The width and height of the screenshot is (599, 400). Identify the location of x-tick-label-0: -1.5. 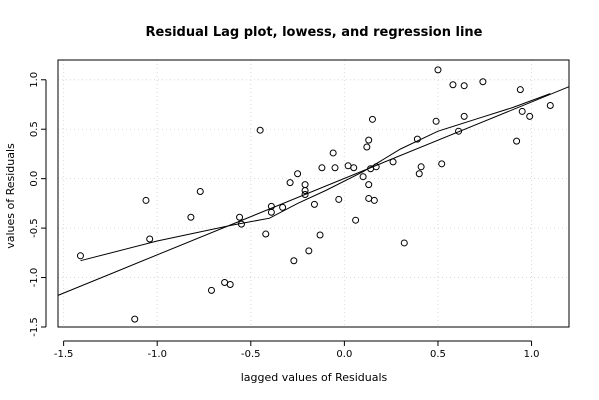
(64, 354).